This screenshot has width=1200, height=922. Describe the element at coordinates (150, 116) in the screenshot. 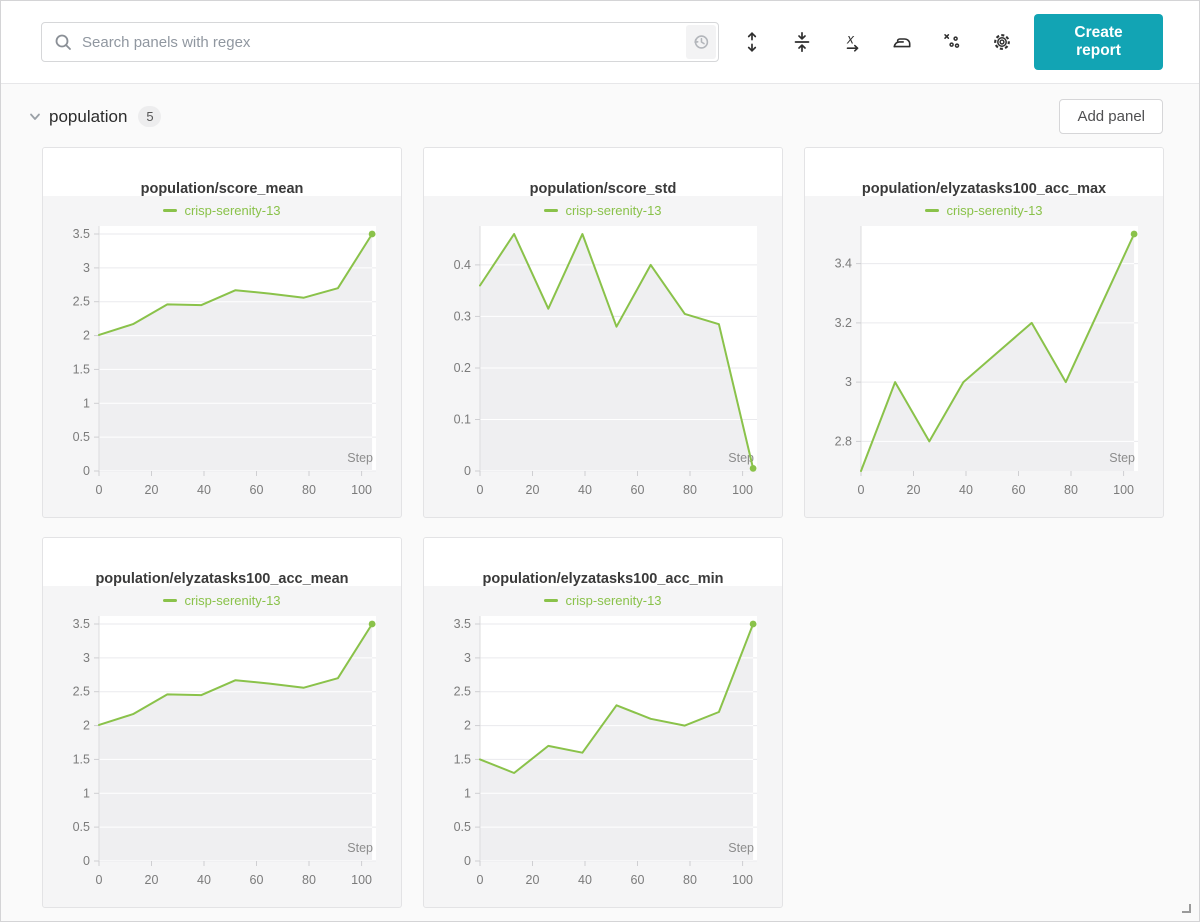

I see `panel-count-badge: 5` at that location.